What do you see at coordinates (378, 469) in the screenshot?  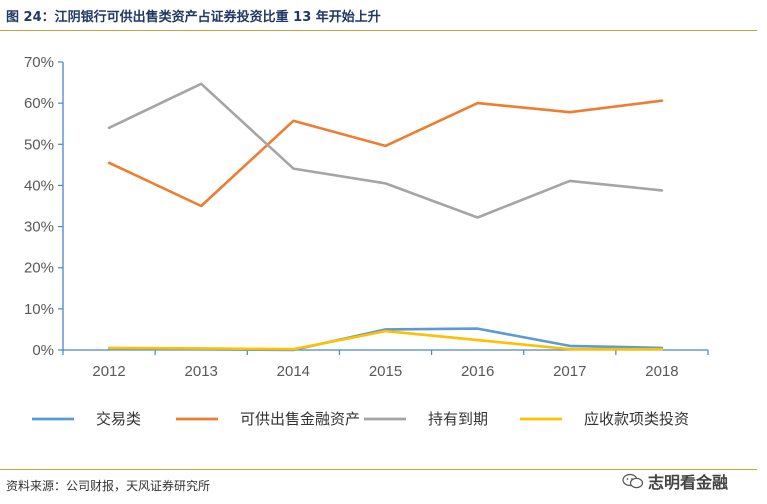 I see `source-divider` at bounding box center [378, 469].